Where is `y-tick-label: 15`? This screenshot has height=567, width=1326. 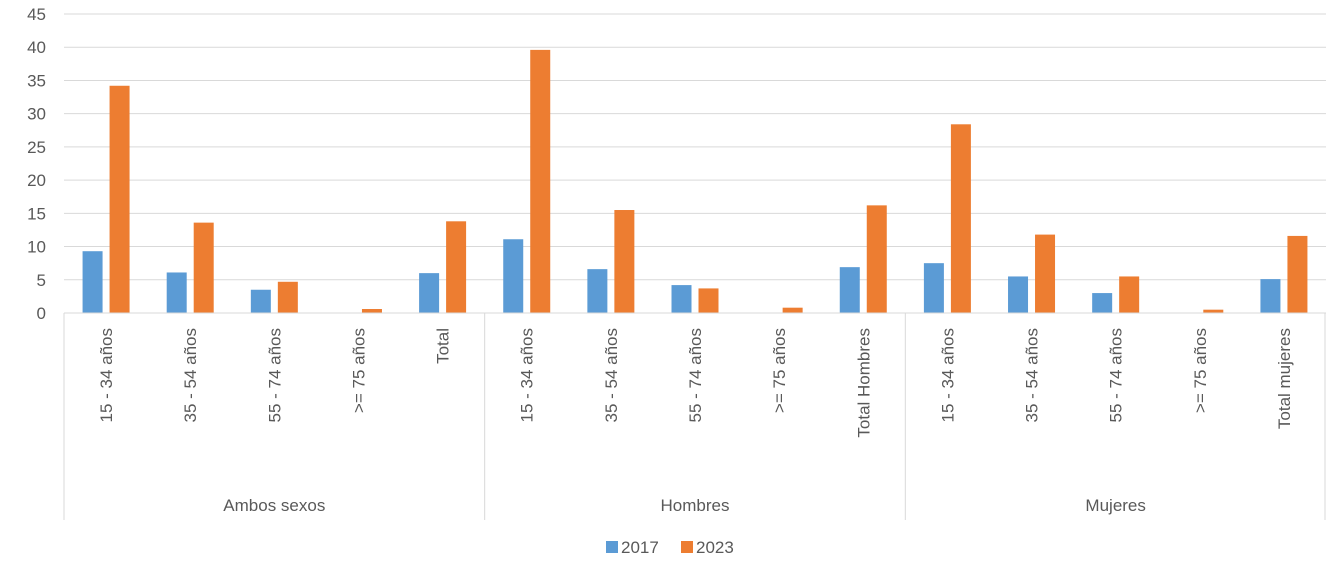 y-tick-label: 15 is located at coordinates (36, 213).